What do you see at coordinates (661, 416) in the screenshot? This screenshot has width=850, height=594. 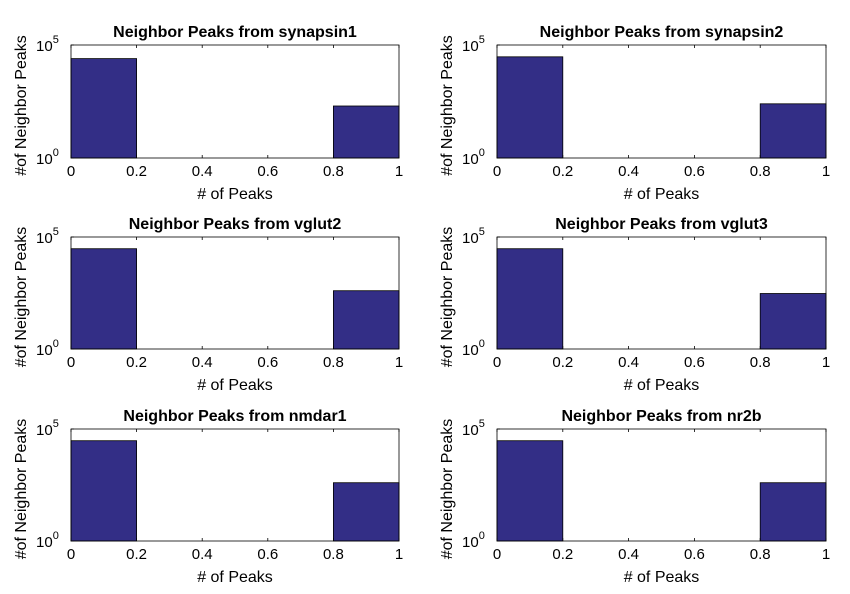 I see `chart-title: Neighbor Peaks from nr2b` at bounding box center [661, 416].